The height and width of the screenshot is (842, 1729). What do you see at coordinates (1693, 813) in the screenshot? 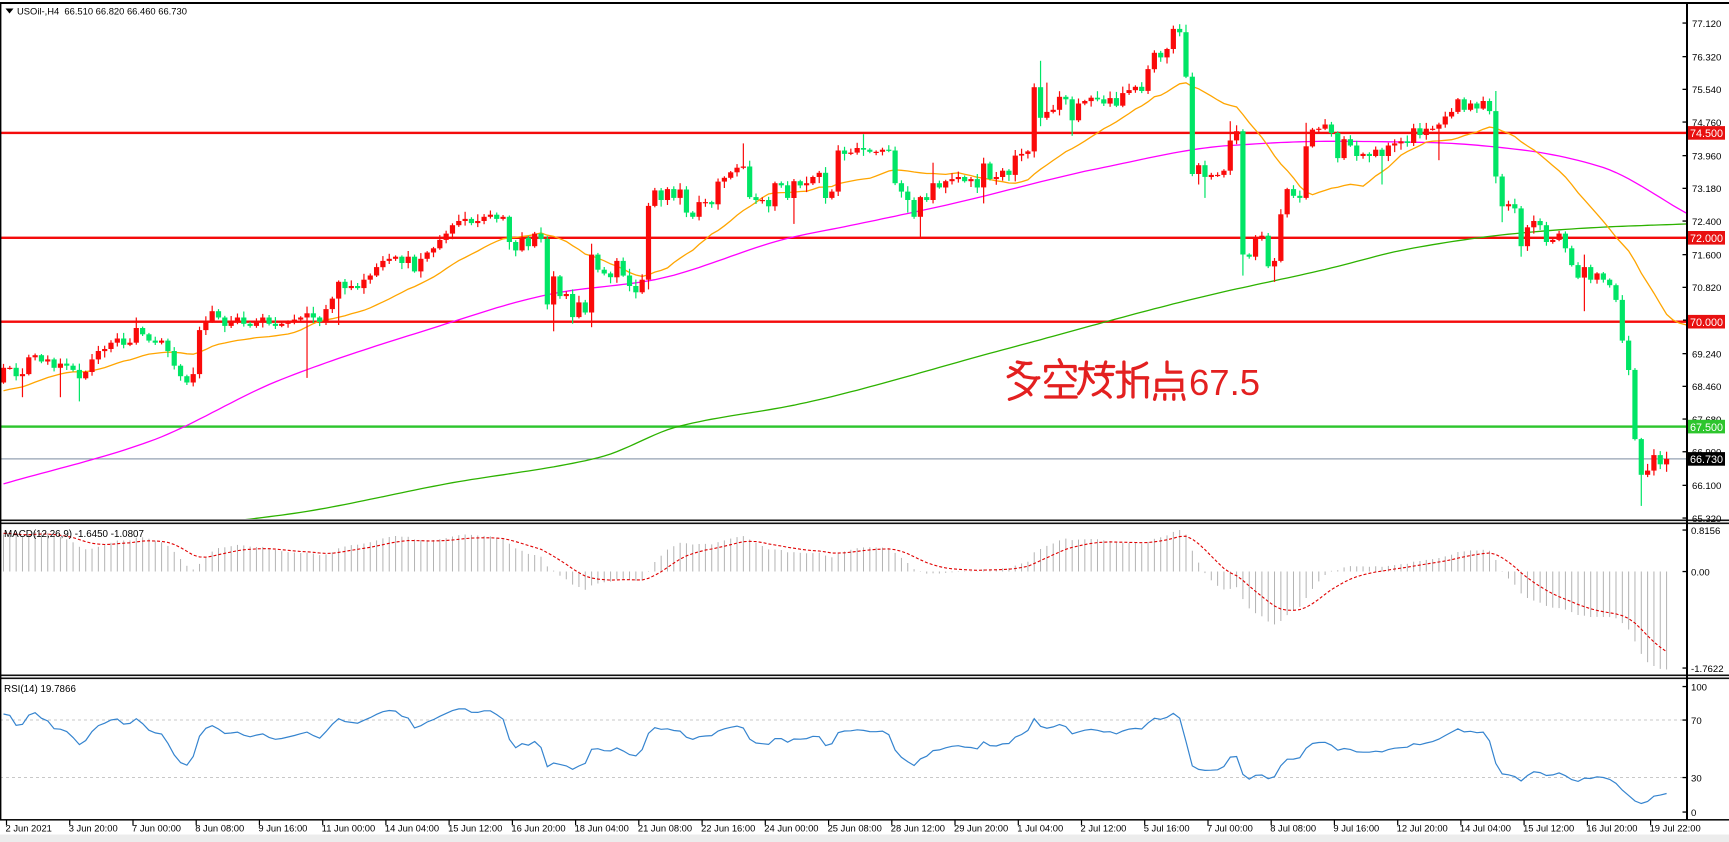
I see `svg-text: 0` at bounding box center [1693, 813].